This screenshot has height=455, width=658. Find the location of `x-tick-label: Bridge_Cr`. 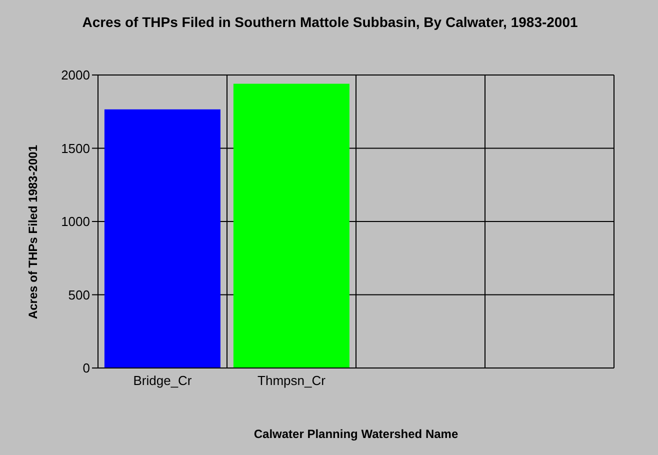

x-tick-label: Bridge_Cr is located at coordinates (162, 380).